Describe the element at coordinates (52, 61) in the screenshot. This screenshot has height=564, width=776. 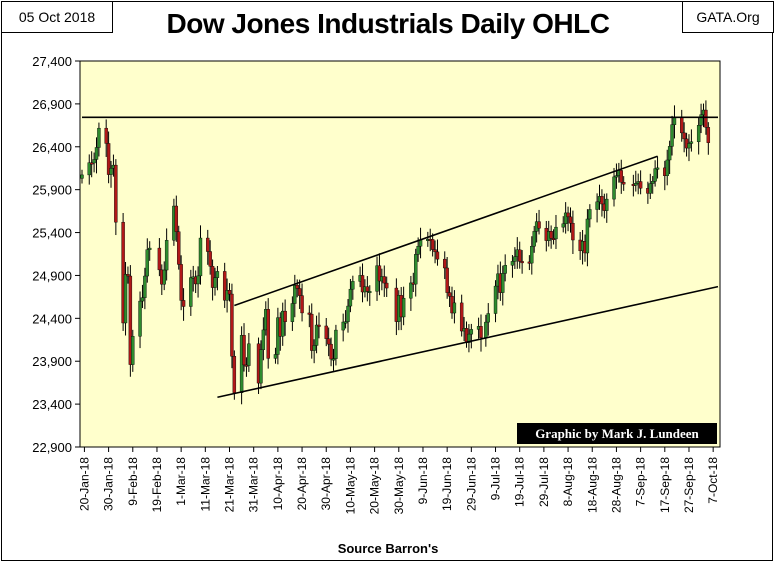
I see `y-tick-label: 27,400` at that location.